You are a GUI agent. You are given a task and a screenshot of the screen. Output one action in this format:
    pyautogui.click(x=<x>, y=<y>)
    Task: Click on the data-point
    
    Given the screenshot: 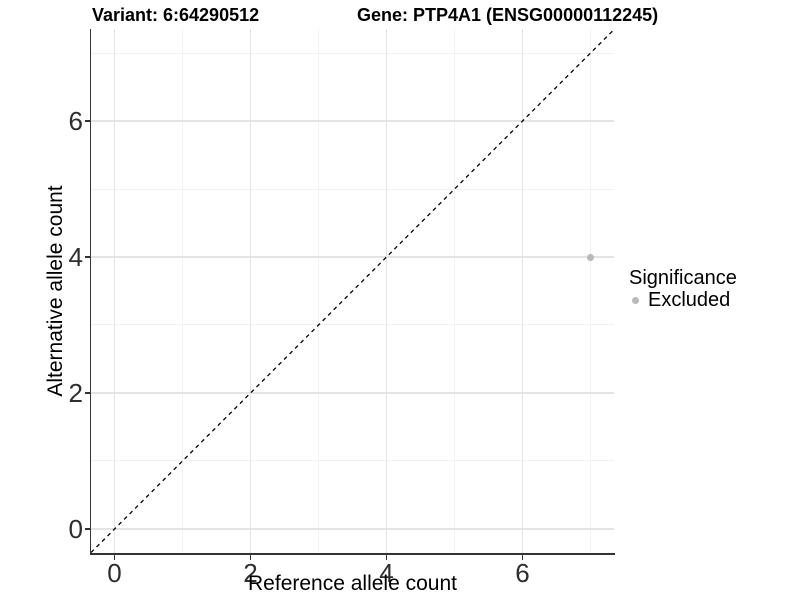 What is the action you would take?
    pyautogui.click(x=591, y=257)
    